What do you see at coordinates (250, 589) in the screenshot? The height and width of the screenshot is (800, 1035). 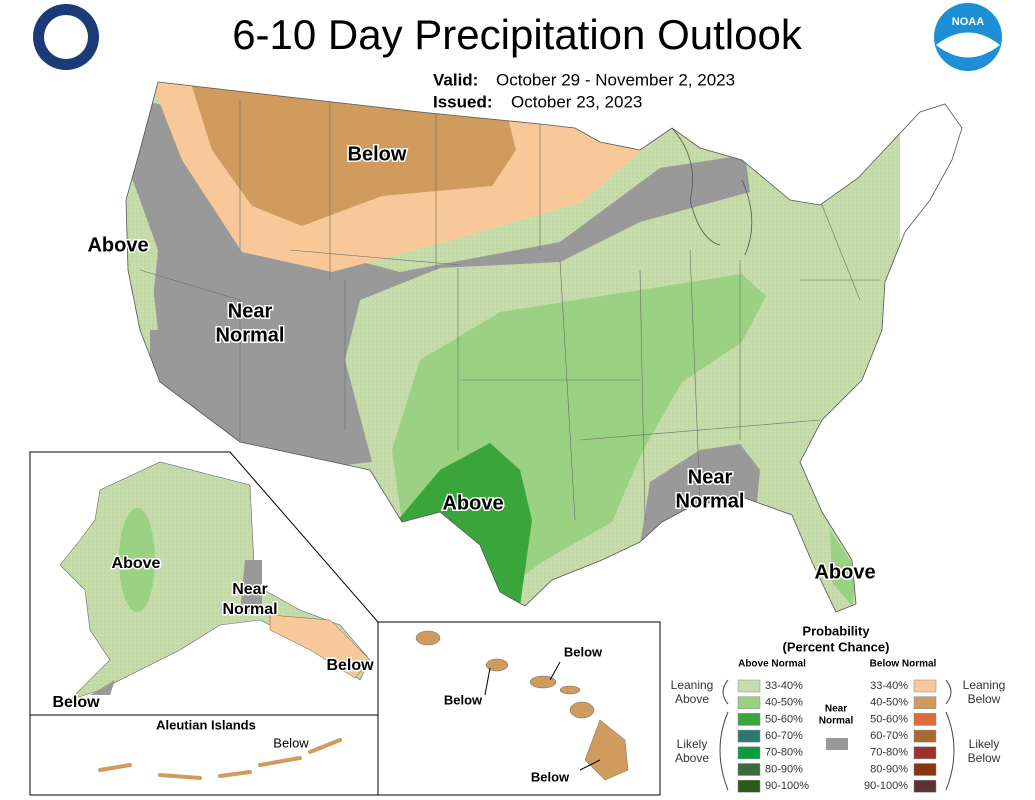 I see `alaska-label: Near` at bounding box center [250, 589].